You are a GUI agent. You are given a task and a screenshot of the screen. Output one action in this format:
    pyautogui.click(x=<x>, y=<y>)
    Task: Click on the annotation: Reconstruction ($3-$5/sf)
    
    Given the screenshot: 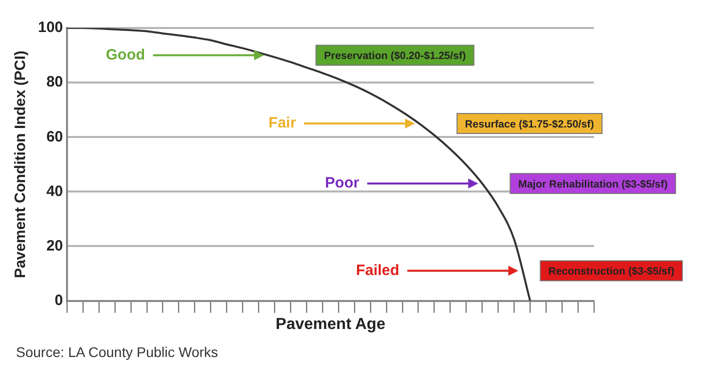 What is the action you would take?
    pyautogui.click(x=611, y=272)
    